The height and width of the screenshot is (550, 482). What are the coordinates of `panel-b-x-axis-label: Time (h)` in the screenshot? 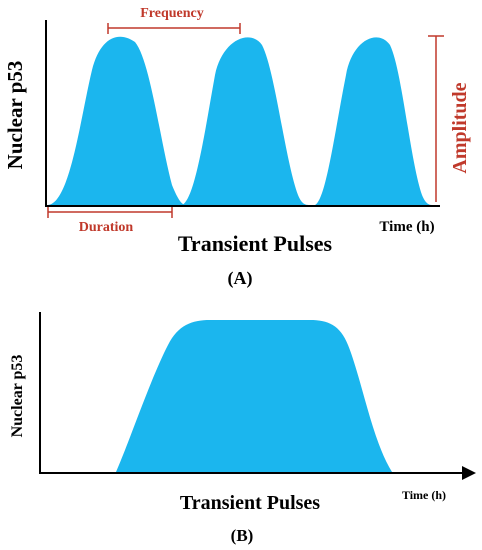 It's located at (424, 495).